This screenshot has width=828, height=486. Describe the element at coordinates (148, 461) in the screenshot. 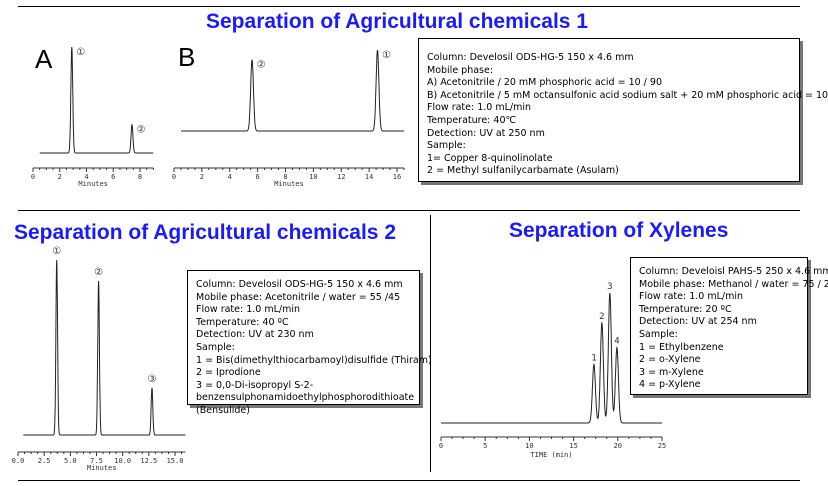

I see `x-tick-label: 12.5` at that location.